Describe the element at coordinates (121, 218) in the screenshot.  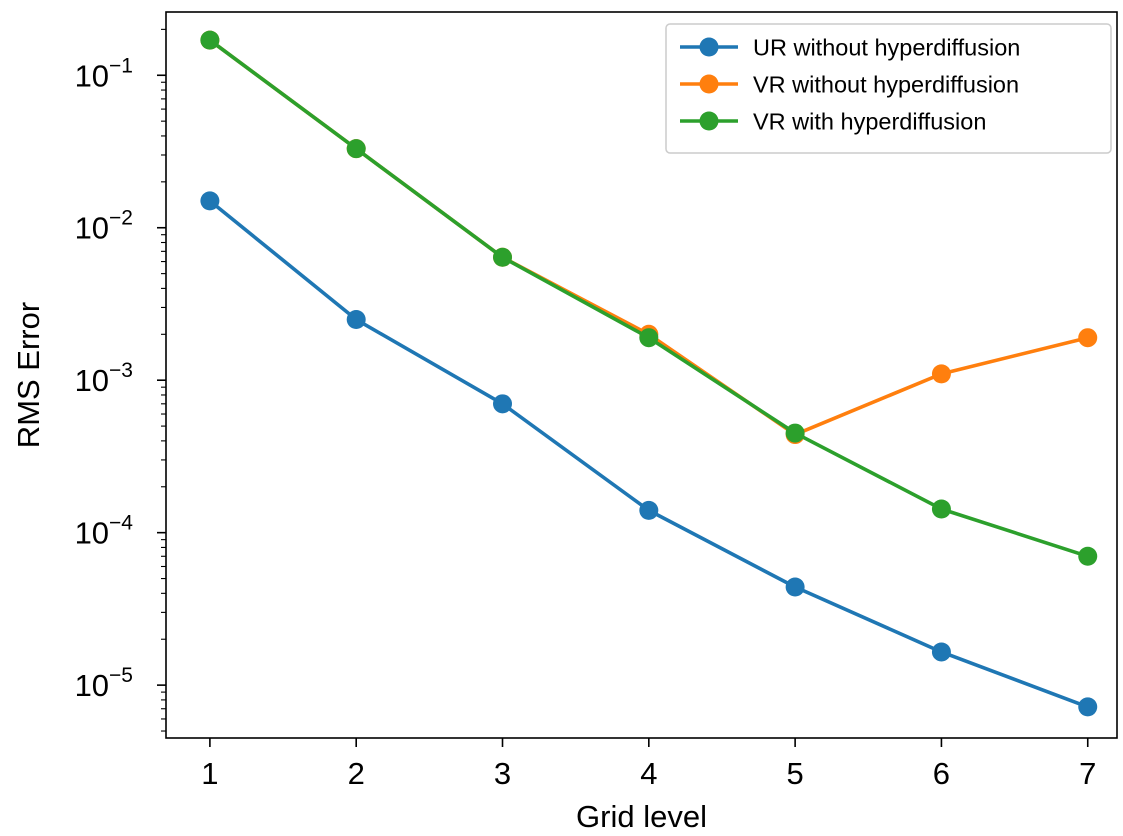
I see `y-tick-exponent: −2` at that location.